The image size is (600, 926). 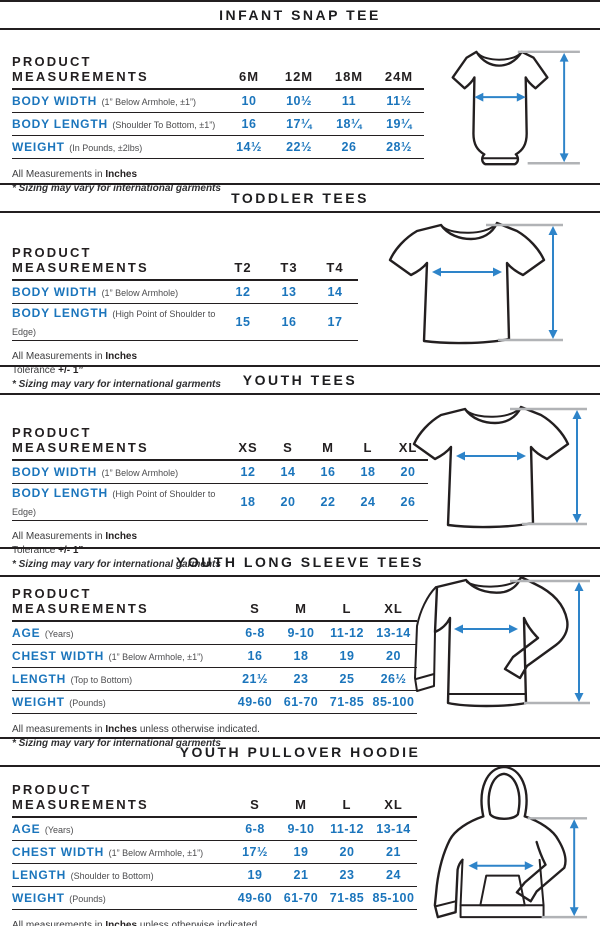 I want to click on measurement-value: 14½, so click(x=249, y=147).